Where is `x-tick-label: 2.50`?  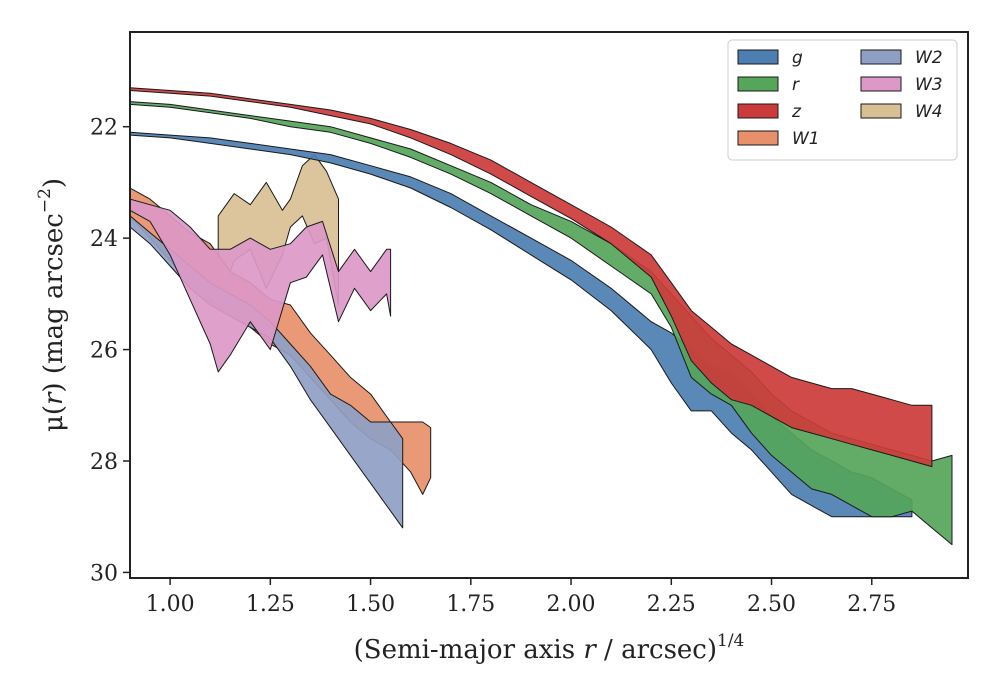 x-tick-label: 2.50 is located at coordinates (771, 604).